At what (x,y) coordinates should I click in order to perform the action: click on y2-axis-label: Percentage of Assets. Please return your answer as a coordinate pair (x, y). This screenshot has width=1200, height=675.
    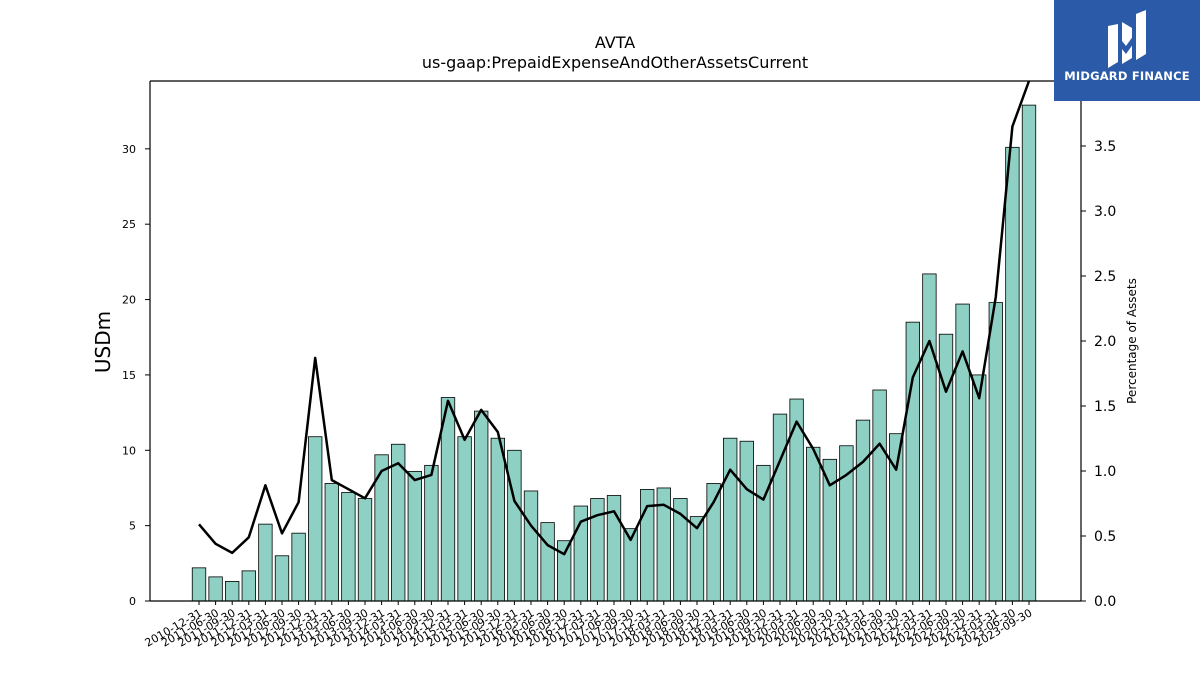
    Looking at the image, I should click on (1132, 341).